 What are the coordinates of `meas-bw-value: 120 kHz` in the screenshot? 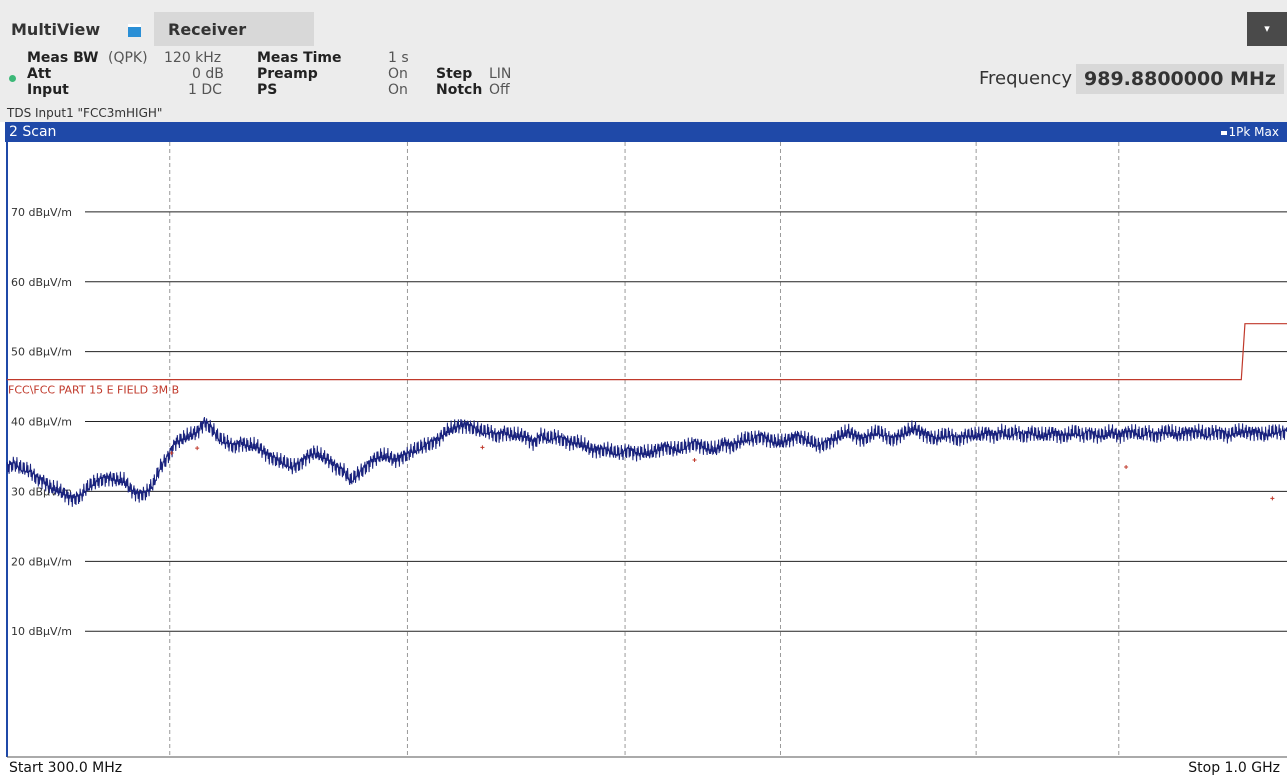 It's located at (193, 58).